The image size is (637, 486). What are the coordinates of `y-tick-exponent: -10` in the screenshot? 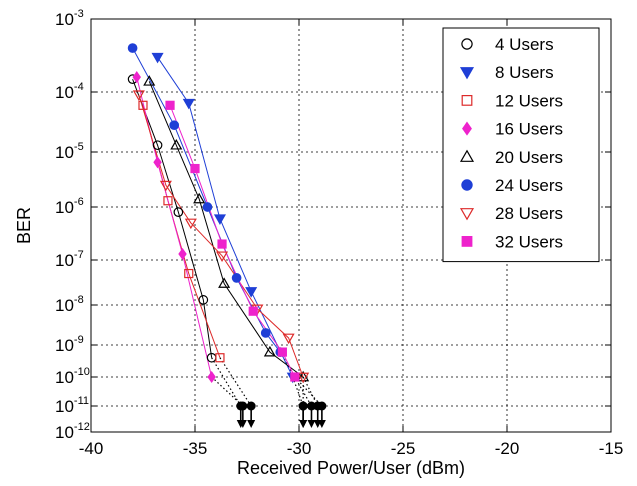 It's located at (82, 372).